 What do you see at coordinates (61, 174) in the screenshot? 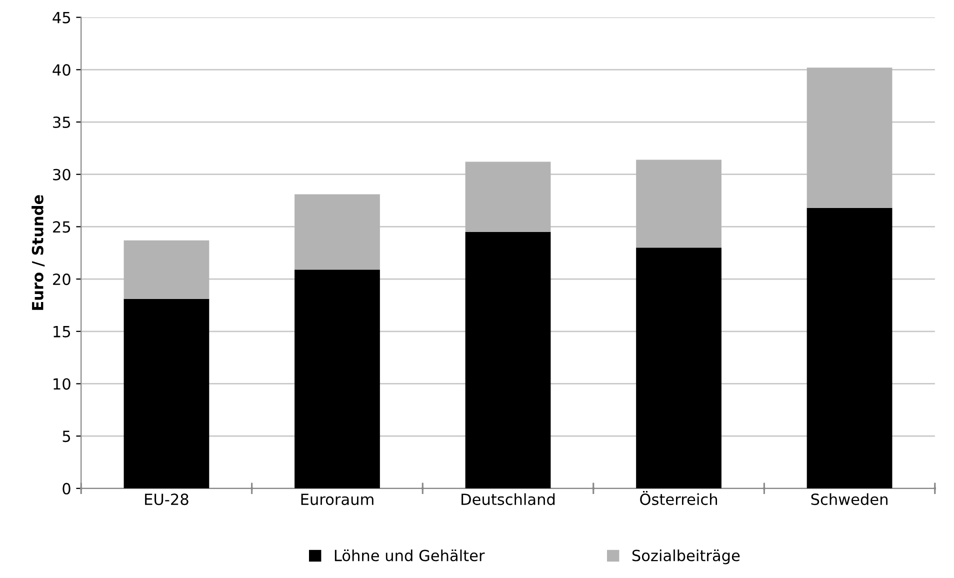
I see `y-tick-label: 30` at bounding box center [61, 174].